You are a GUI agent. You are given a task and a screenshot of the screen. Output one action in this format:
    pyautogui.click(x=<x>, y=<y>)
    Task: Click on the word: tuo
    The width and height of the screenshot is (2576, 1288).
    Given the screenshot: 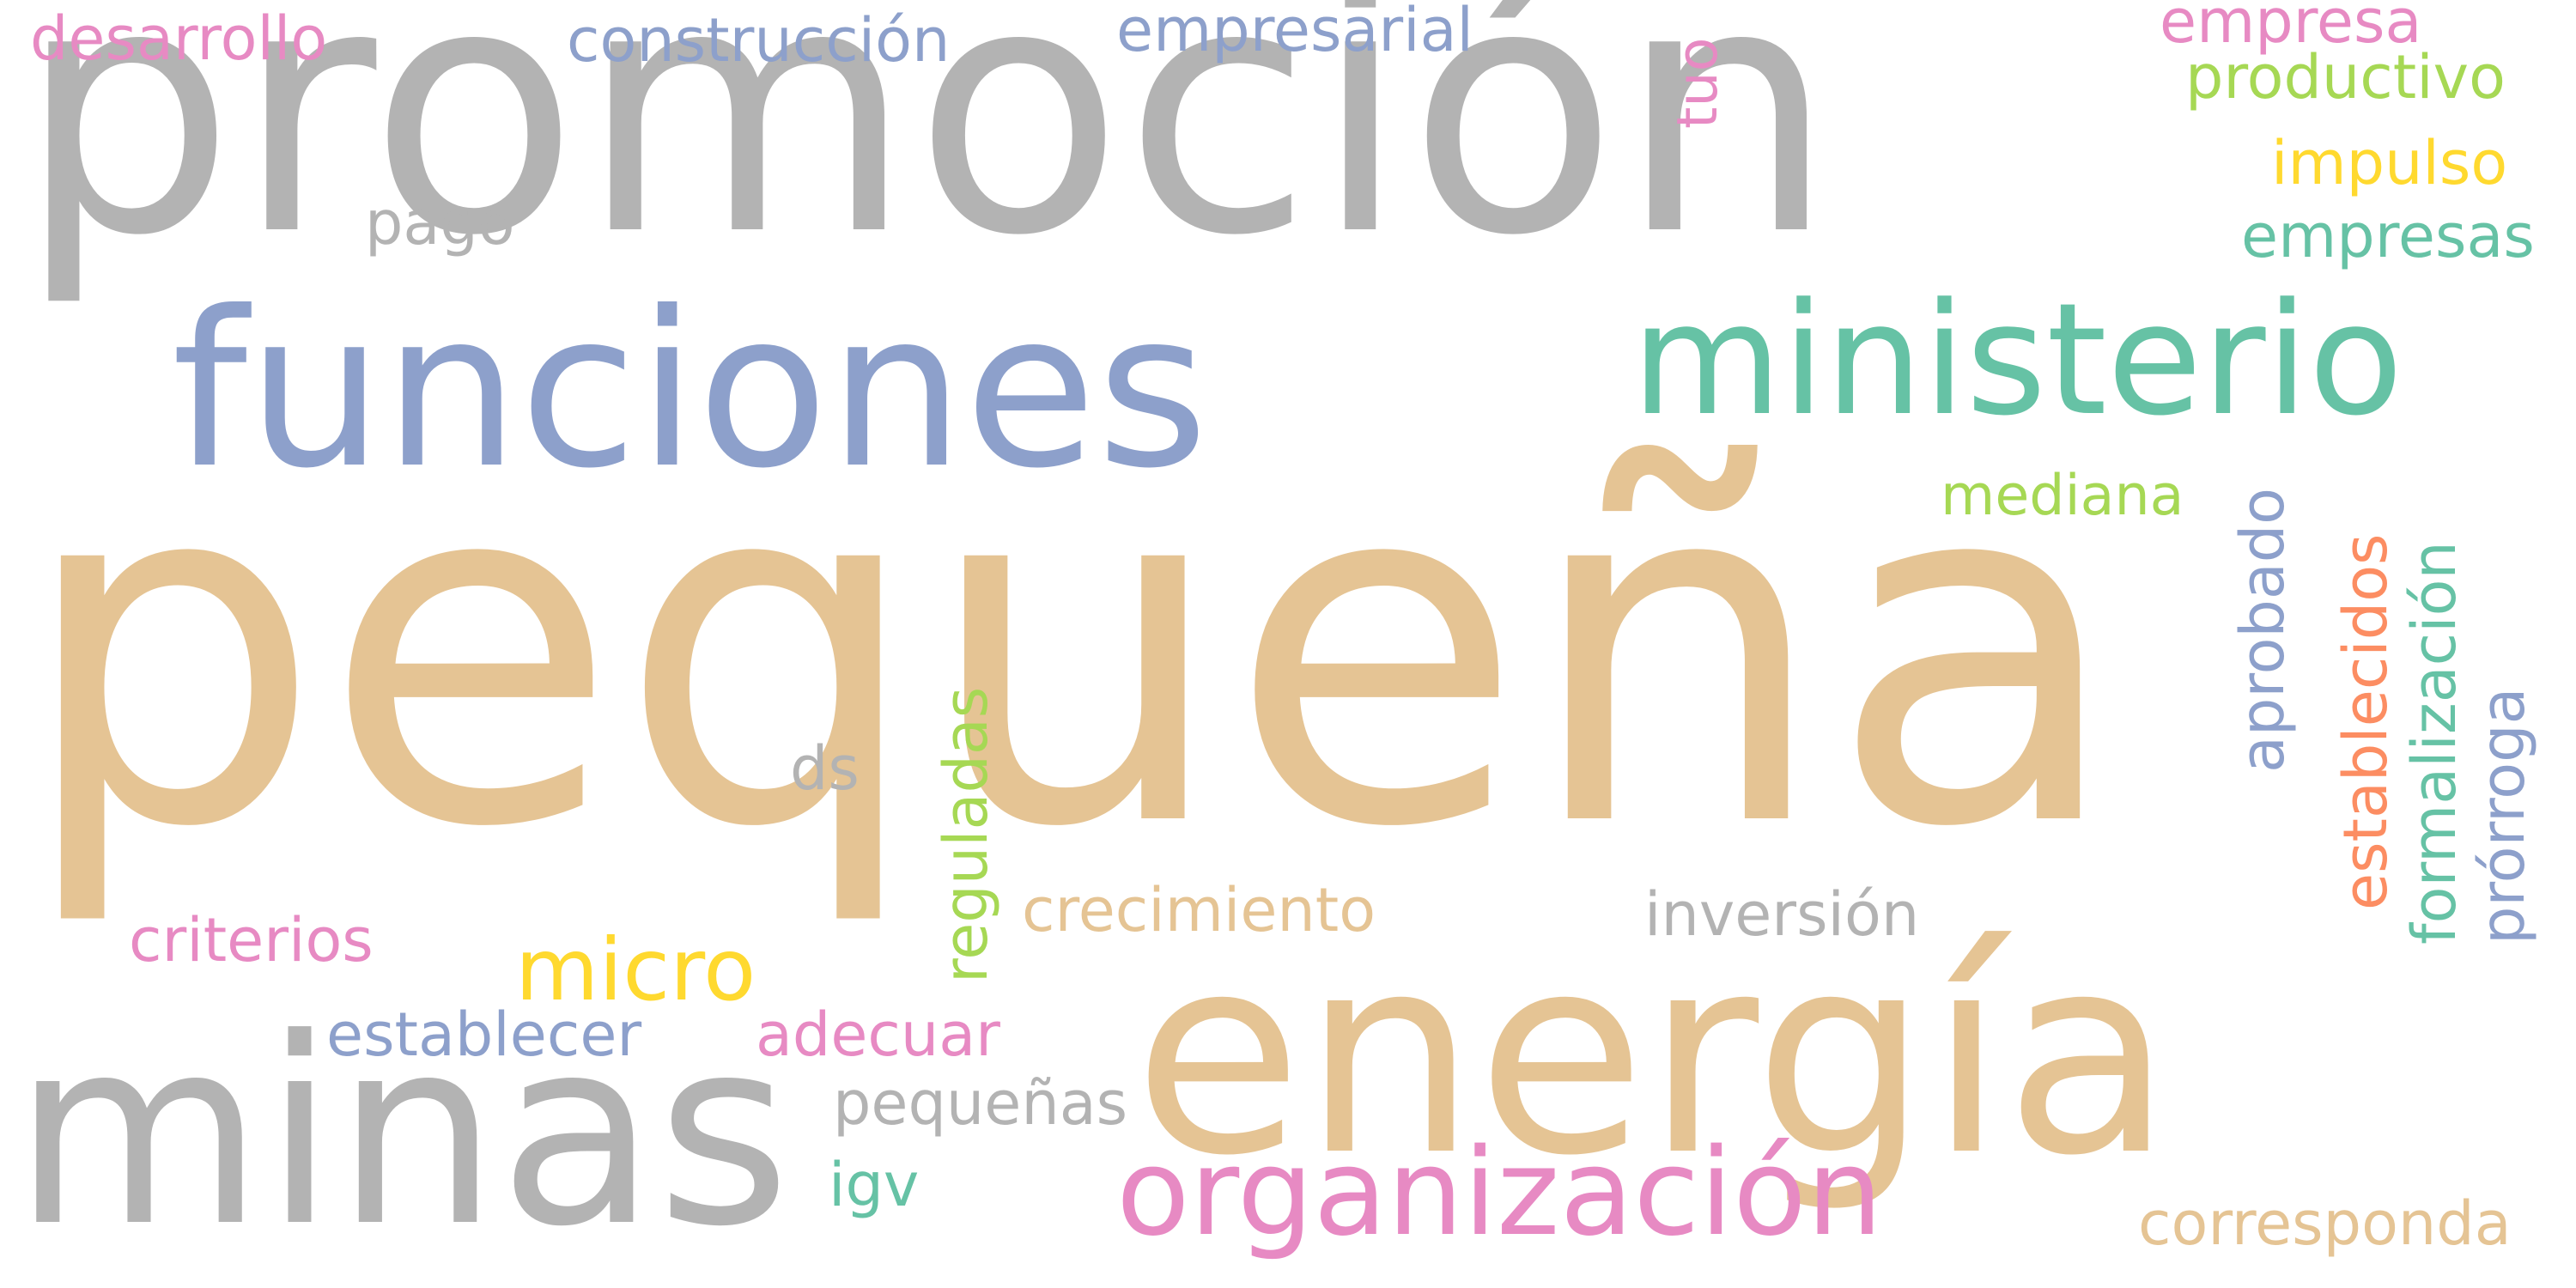 What is the action you would take?
    pyautogui.click(x=1698, y=83)
    